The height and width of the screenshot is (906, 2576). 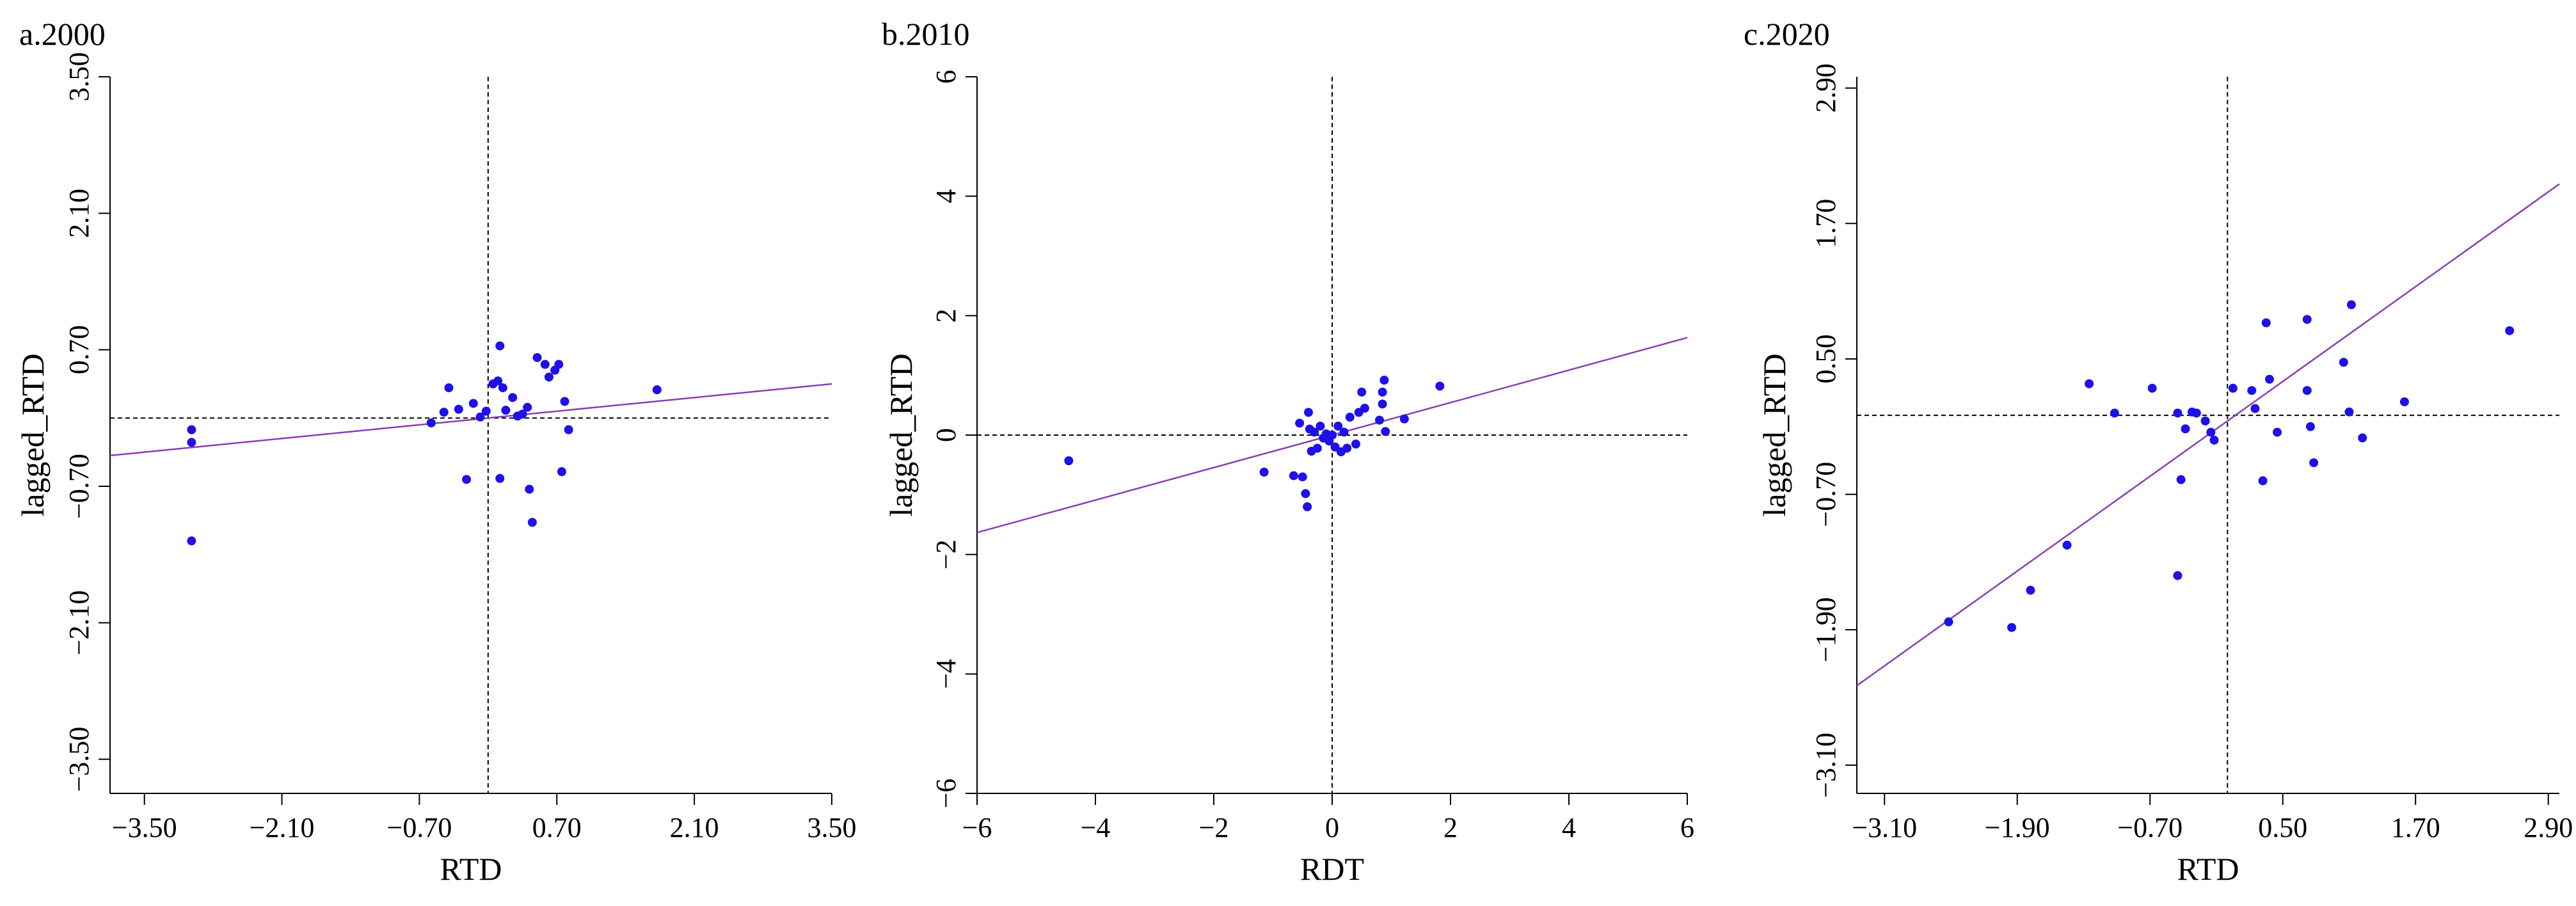 I want to click on y-tick-label: −6, so click(x=946, y=794).